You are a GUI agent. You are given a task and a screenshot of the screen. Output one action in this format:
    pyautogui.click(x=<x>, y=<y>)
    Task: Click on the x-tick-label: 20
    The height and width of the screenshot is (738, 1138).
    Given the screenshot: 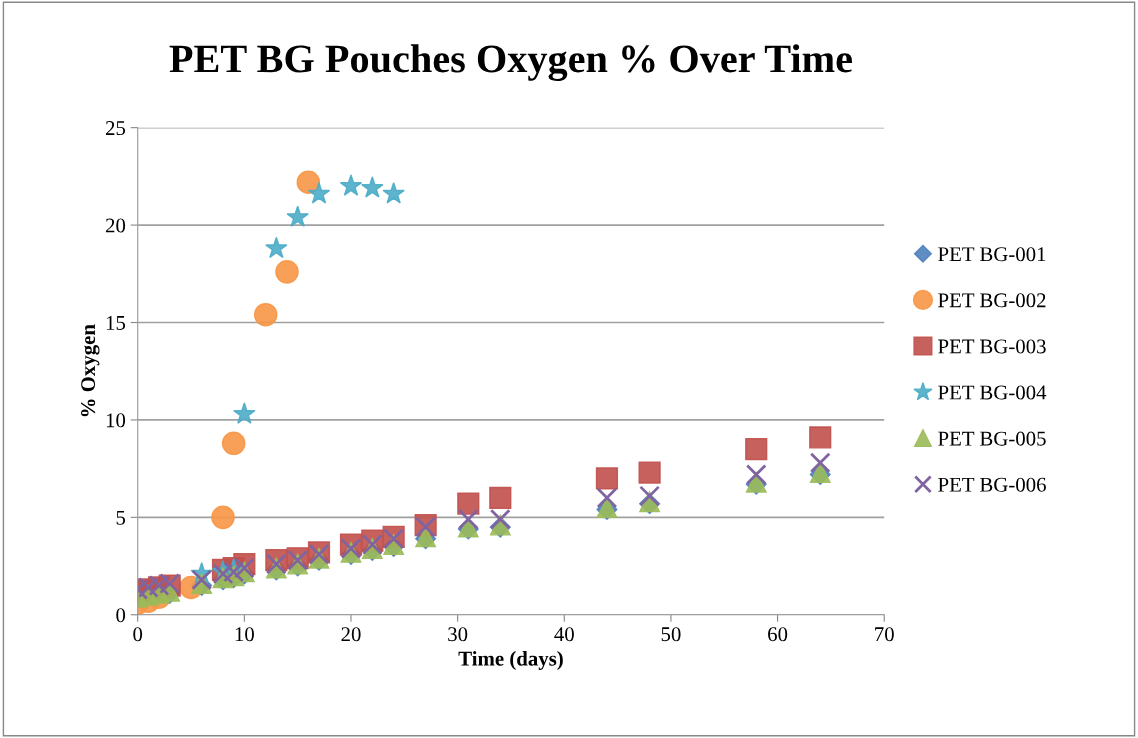 What is the action you would take?
    pyautogui.click(x=351, y=634)
    